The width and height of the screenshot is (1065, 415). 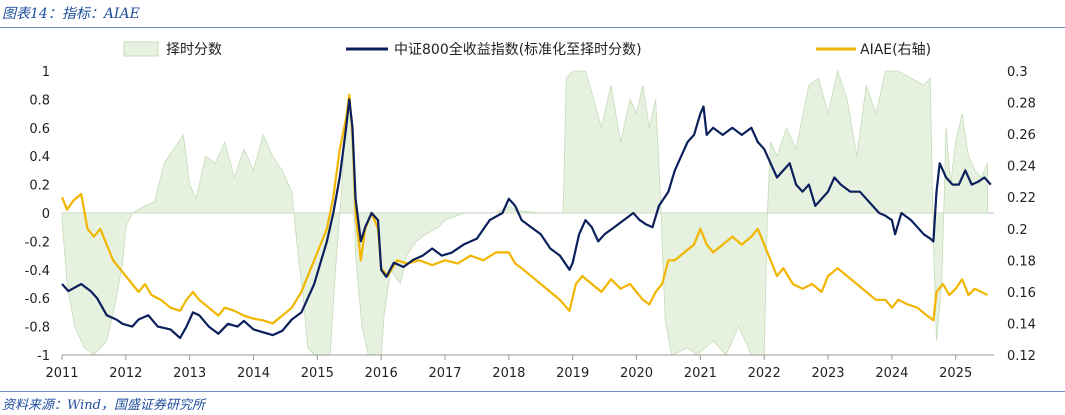 What do you see at coordinates (1021, 356) in the screenshot?
I see `y-right-tick-label: 0.12` at bounding box center [1021, 356].